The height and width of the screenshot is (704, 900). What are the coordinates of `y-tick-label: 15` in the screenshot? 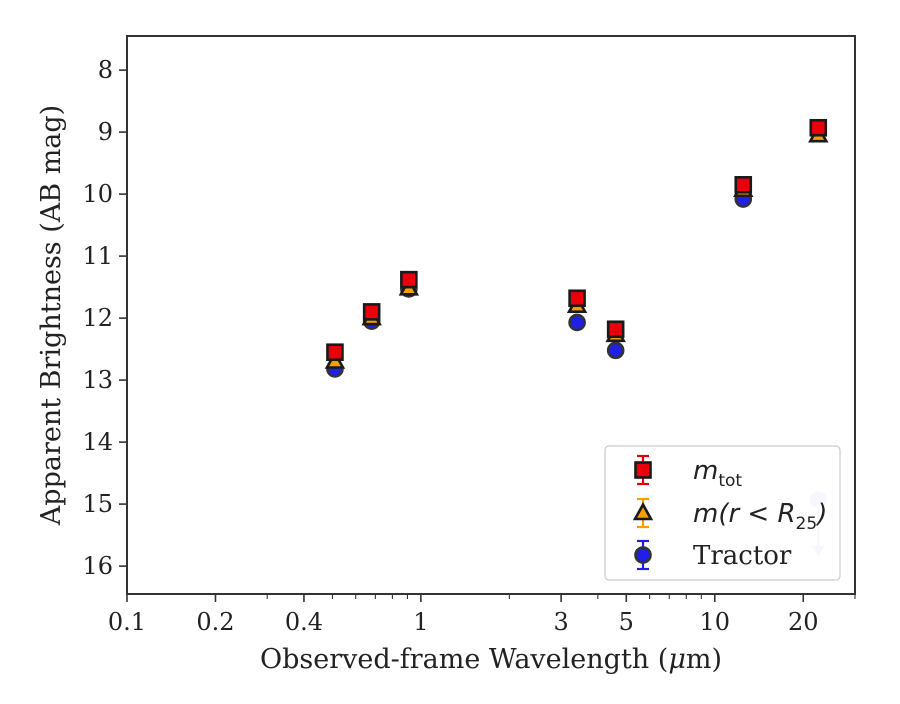 It's located at (97, 504).